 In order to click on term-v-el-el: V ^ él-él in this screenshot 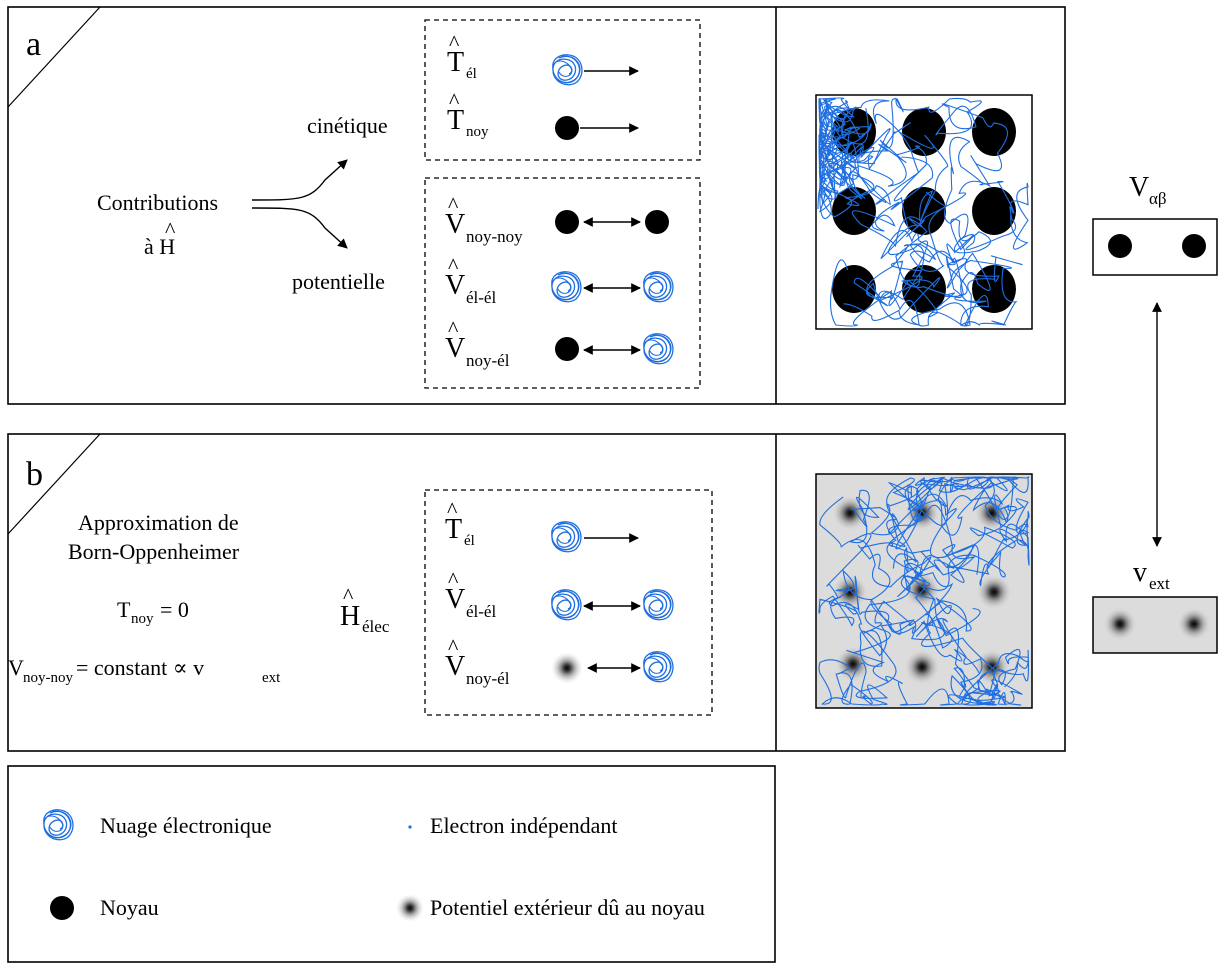, I will do `click(559, 280)`.